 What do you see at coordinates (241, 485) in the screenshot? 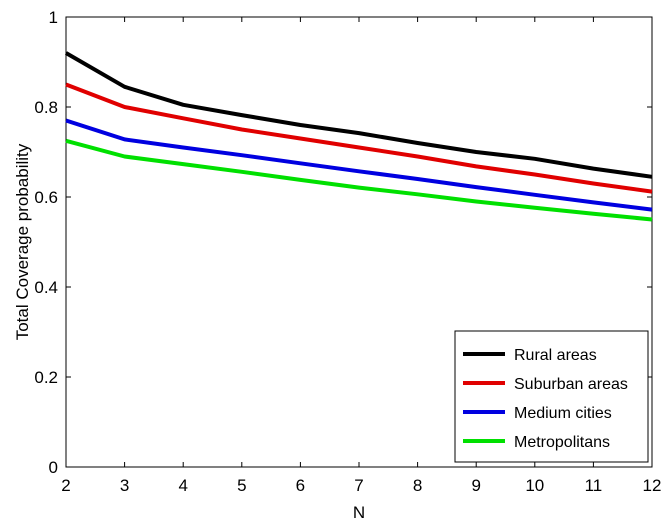
I see `x-tick-label: 5` at bounding box center [241, 485].